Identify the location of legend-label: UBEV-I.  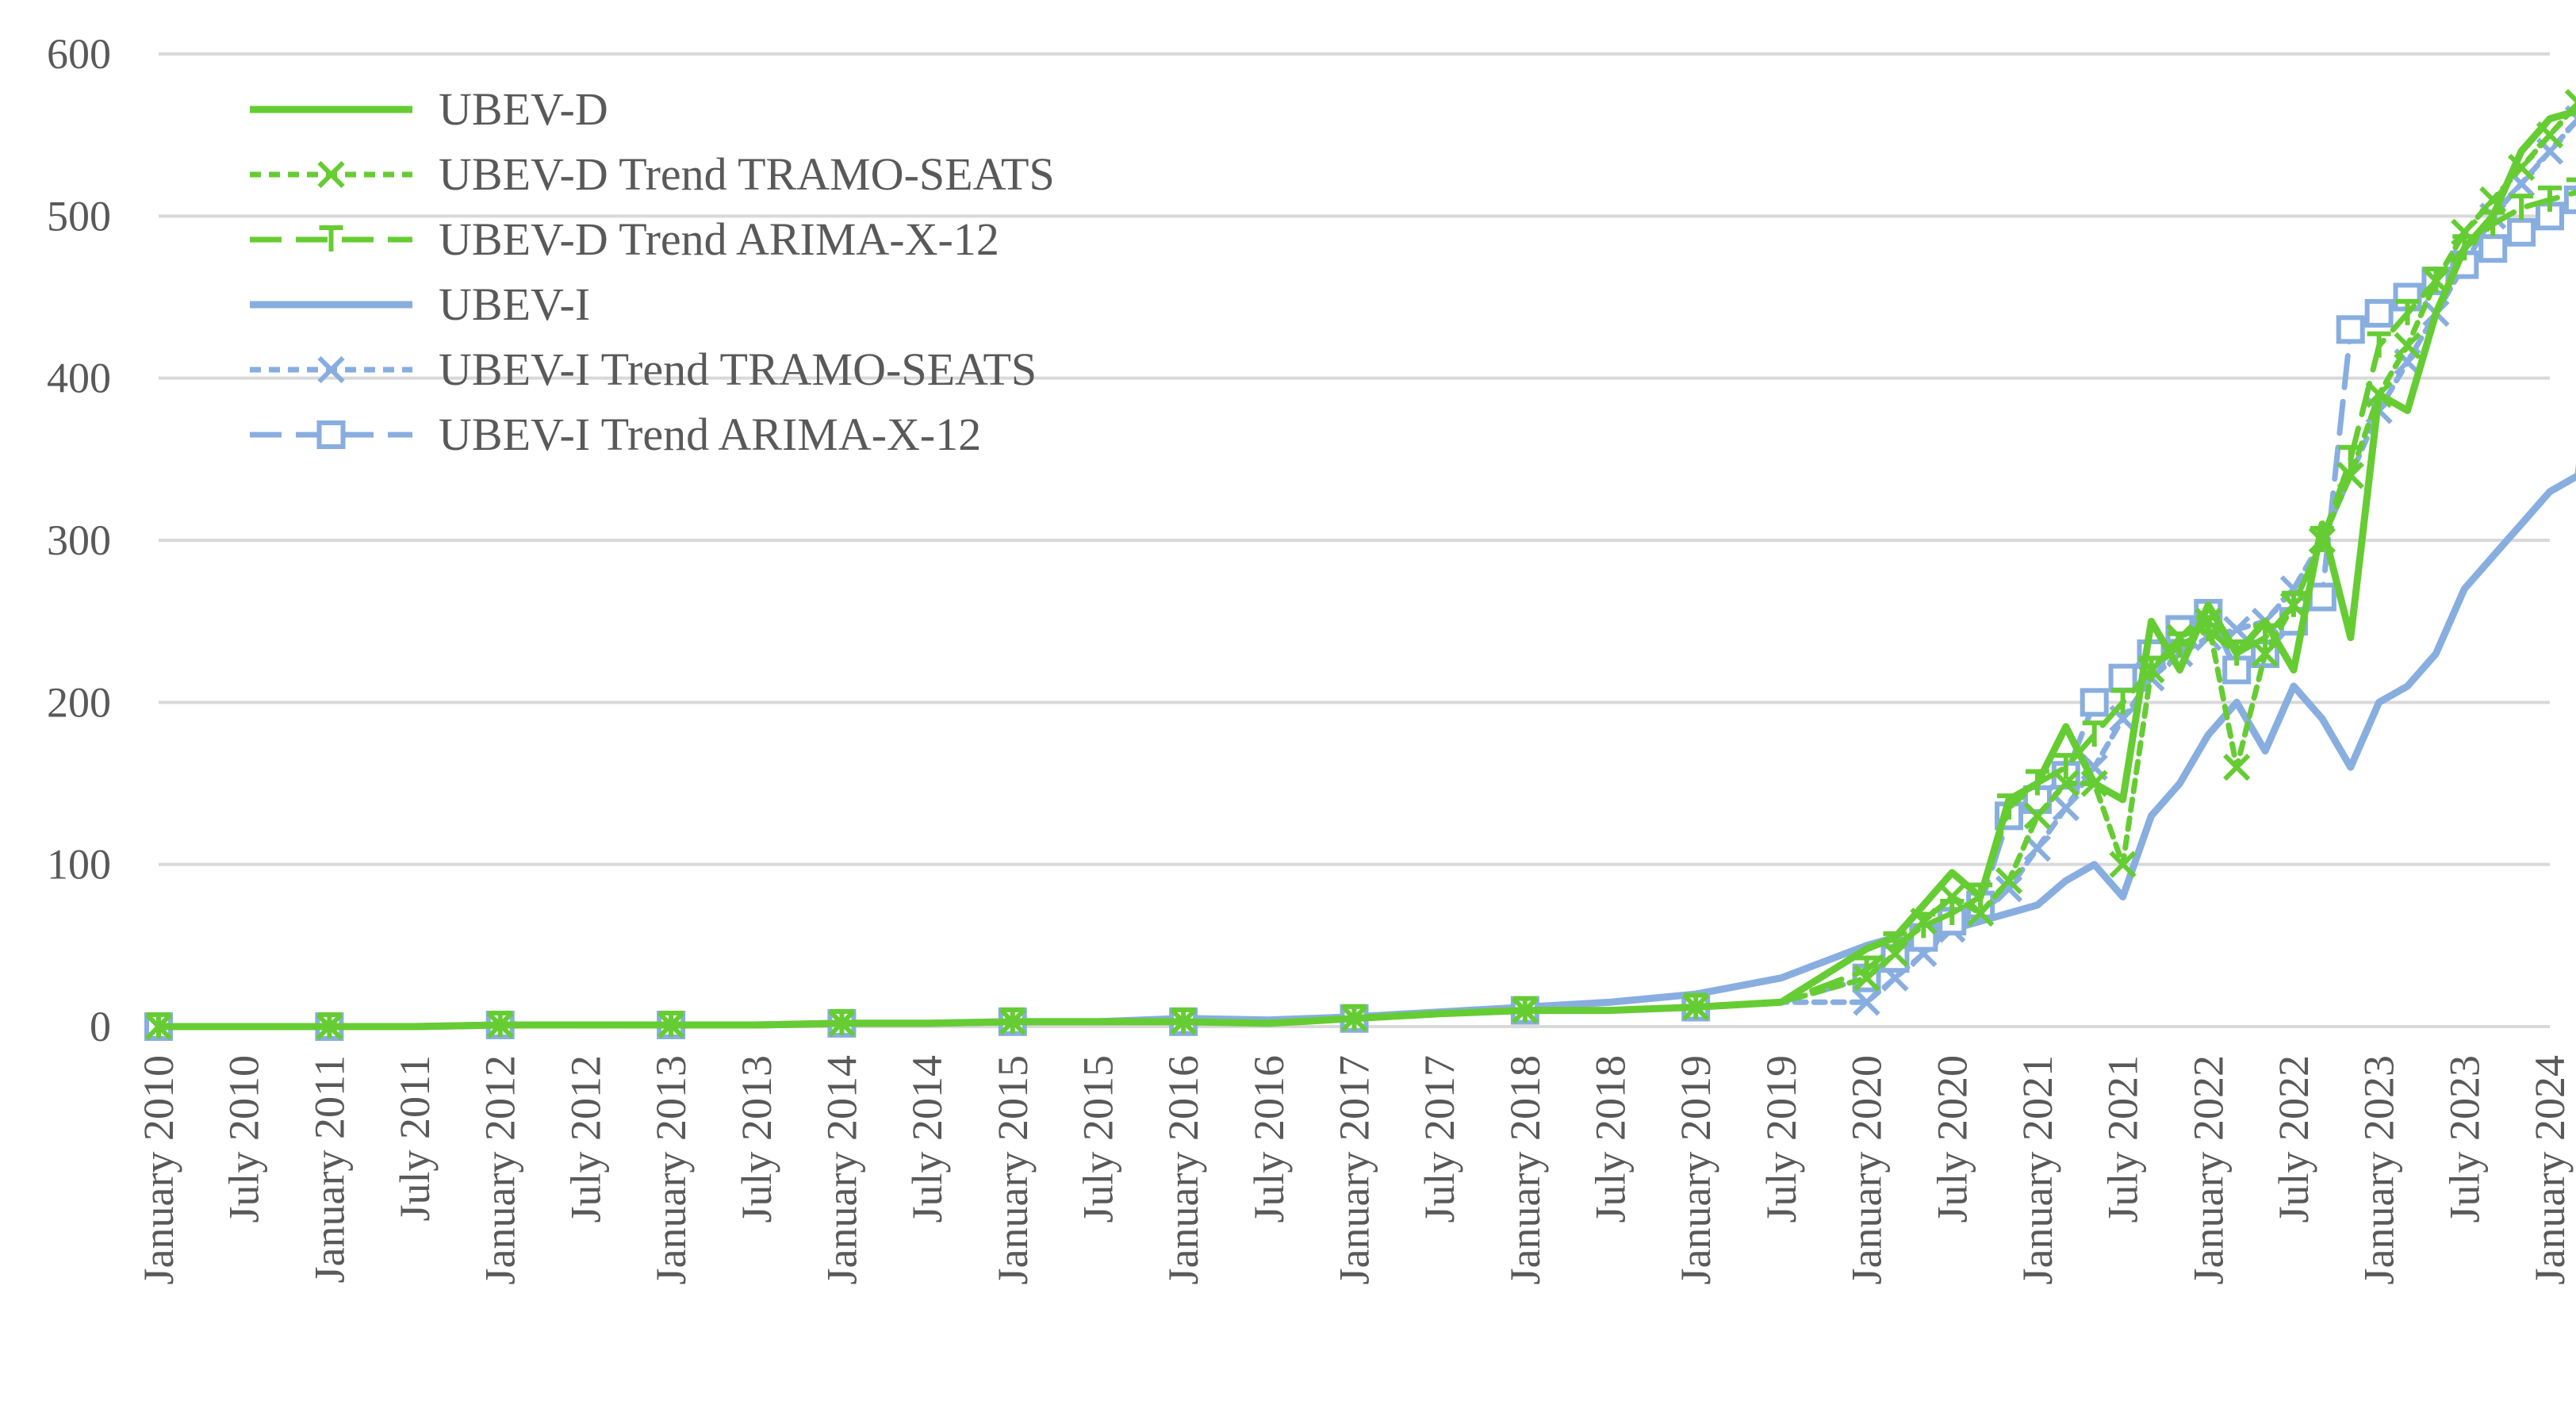
(514, 304).